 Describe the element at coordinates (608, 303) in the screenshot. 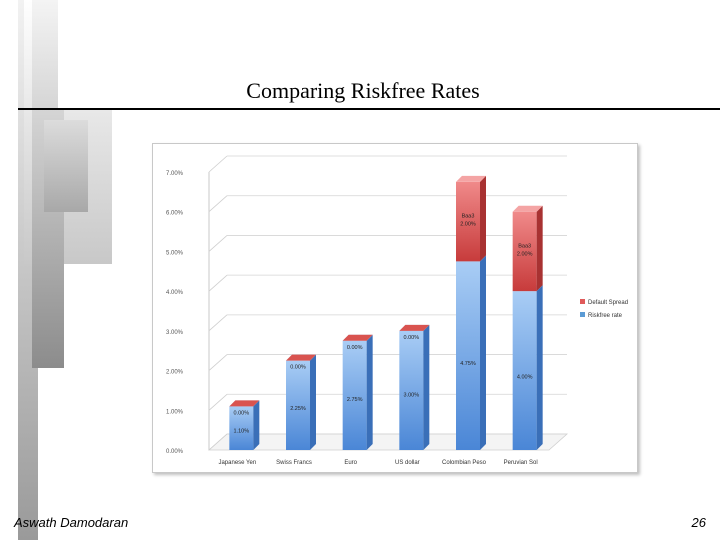

I see `legend-label: Default Spread` at that location.